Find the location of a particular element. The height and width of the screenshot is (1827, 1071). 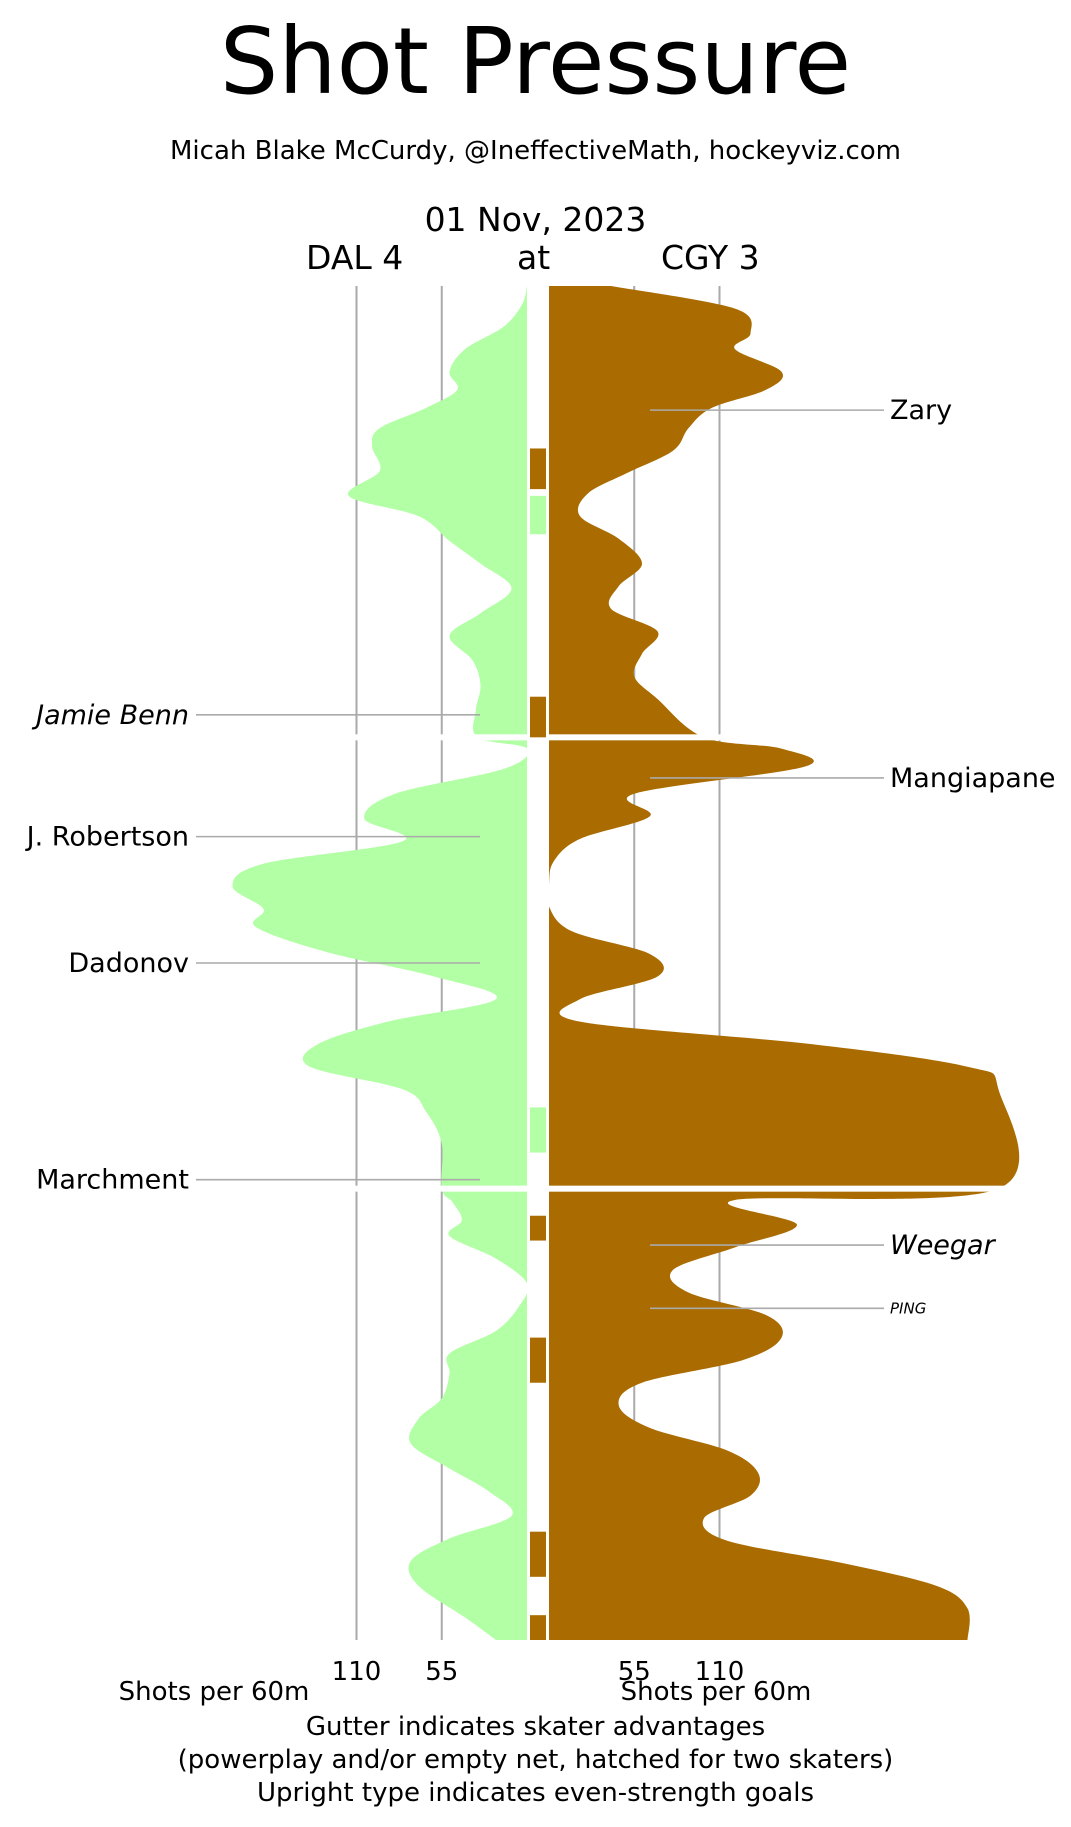

goal-label-3: J. Robertson is located at coordinates (107, 837).